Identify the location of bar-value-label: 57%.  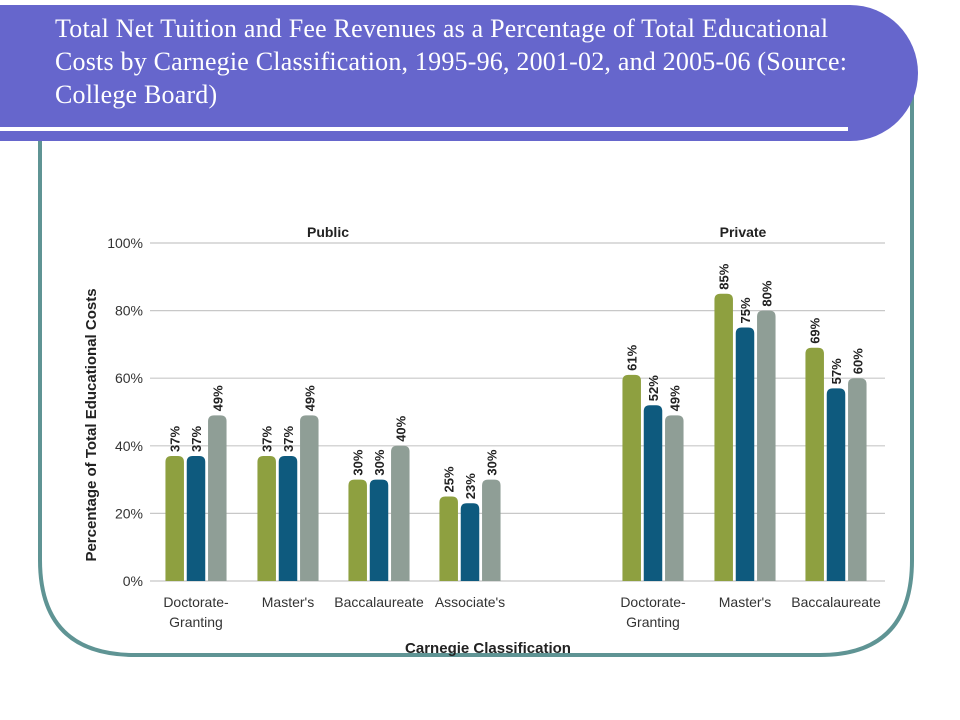
(836, 371).